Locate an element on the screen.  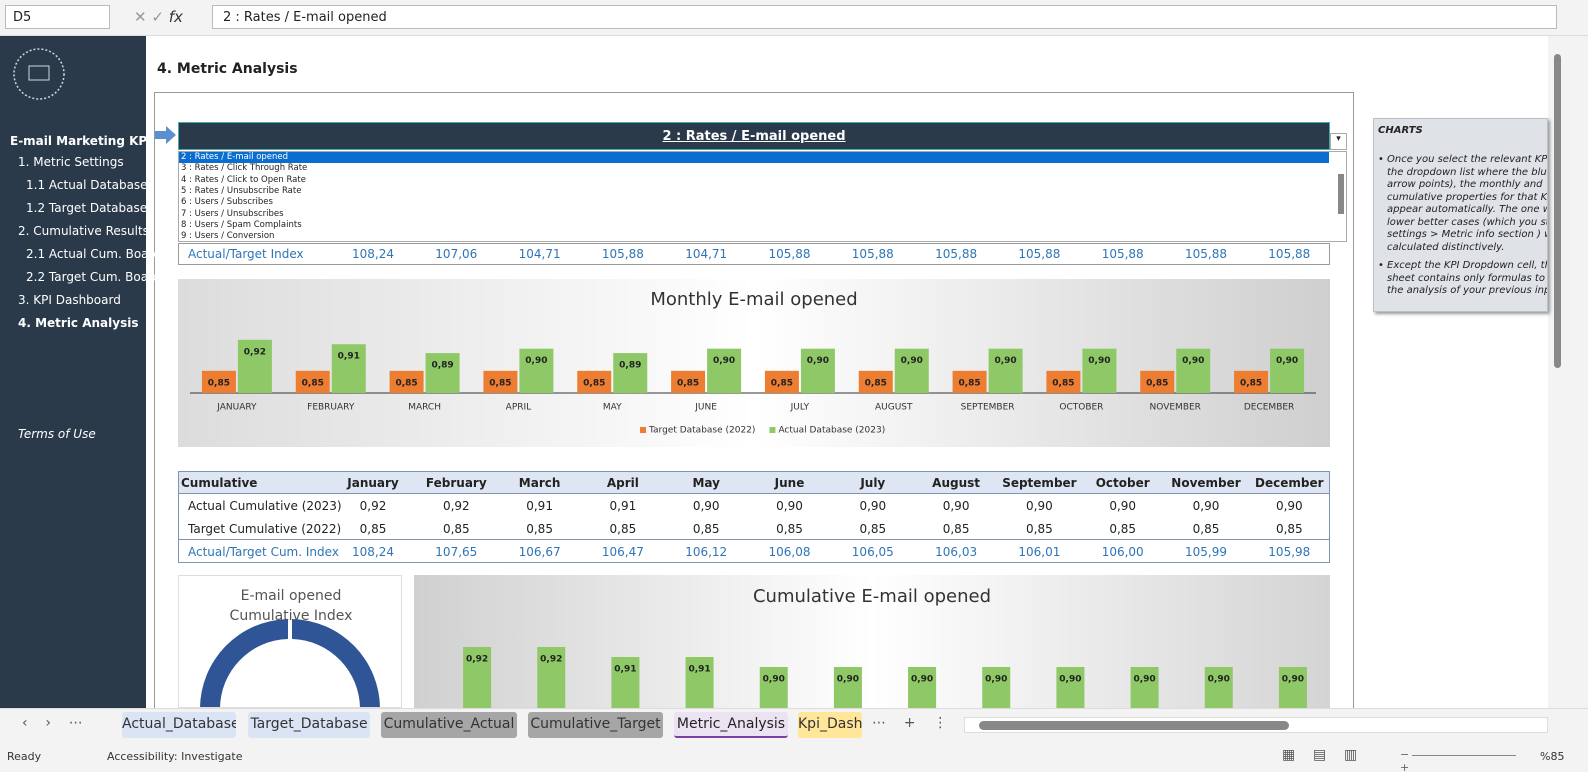
dropdown-button: ▾ is located at coordinates (1338, 141).